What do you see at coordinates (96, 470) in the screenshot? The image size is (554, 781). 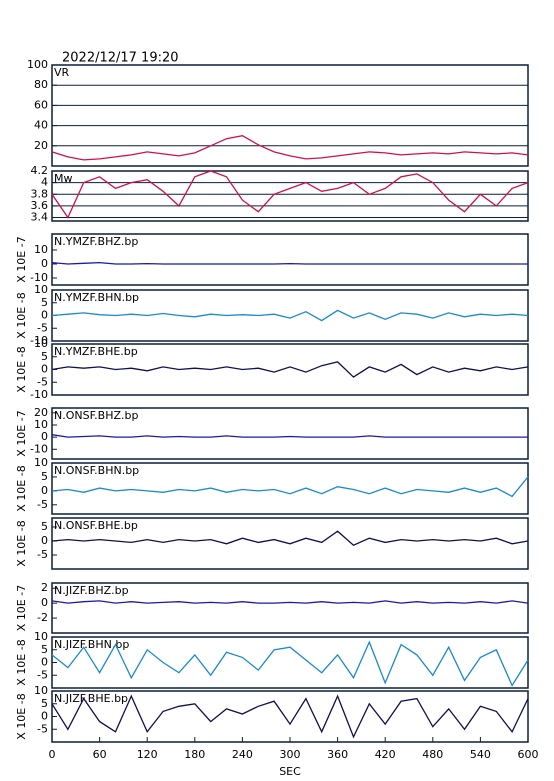 I see `panel-label: N.ONSF.BHN.bp` at bounding box center [96, 470].